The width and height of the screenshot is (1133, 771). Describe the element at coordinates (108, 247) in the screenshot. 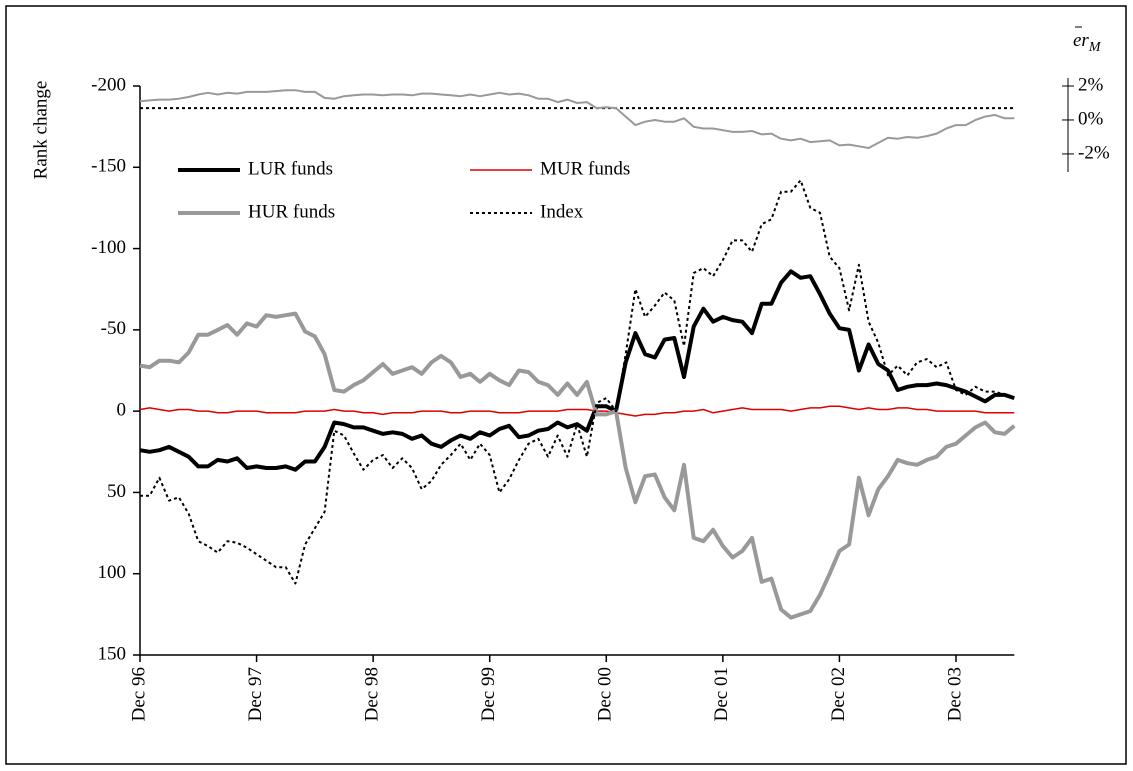

I see `y-tick-label: -100` at that location.